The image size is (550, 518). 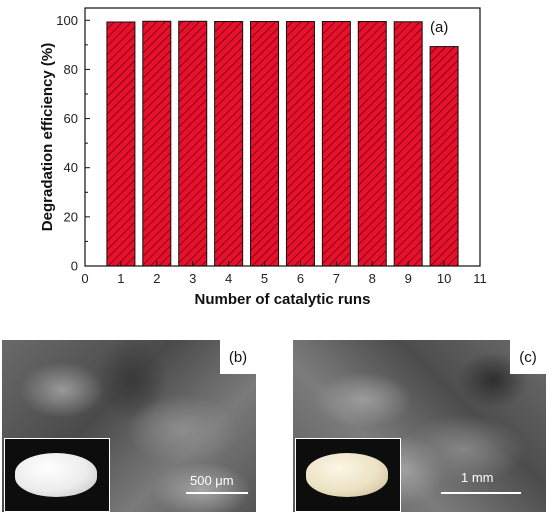 What do you see at coordinates (477, 477) in the screenshot?
I see `scale-label-c: 1 mm` at bounding box center [477, 477].